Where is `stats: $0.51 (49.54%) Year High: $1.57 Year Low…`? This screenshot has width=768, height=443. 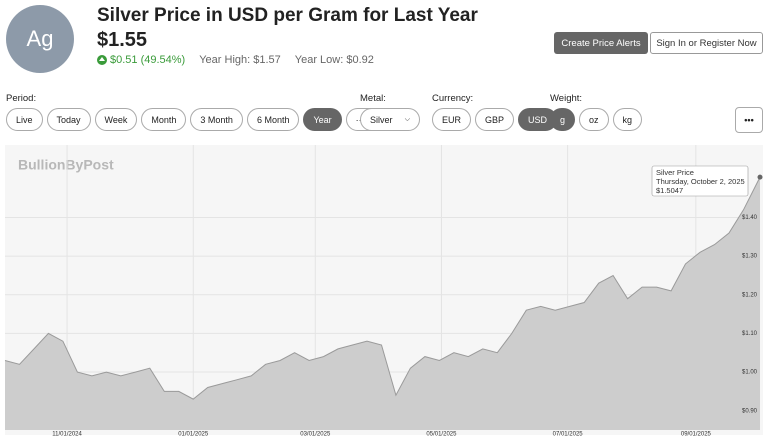
stats: $0.51 (49.54%) Year High: $1.57 Year Low… is located at coordinates (235, 60).